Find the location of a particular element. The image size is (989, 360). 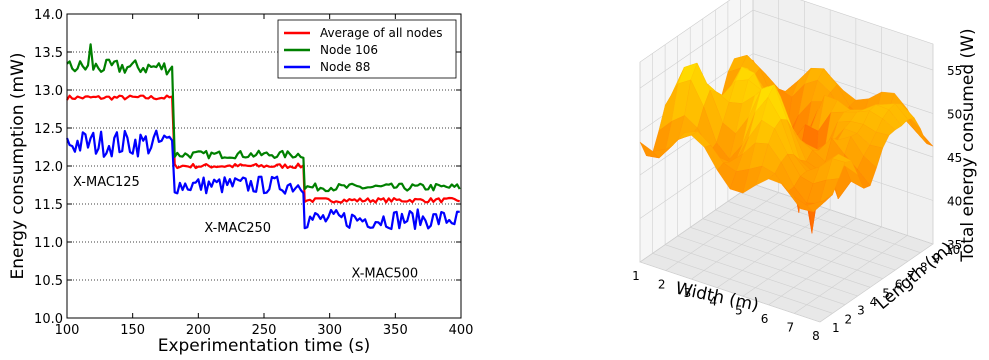

y-tick-label: 9 is located at coordinates (936, 259).